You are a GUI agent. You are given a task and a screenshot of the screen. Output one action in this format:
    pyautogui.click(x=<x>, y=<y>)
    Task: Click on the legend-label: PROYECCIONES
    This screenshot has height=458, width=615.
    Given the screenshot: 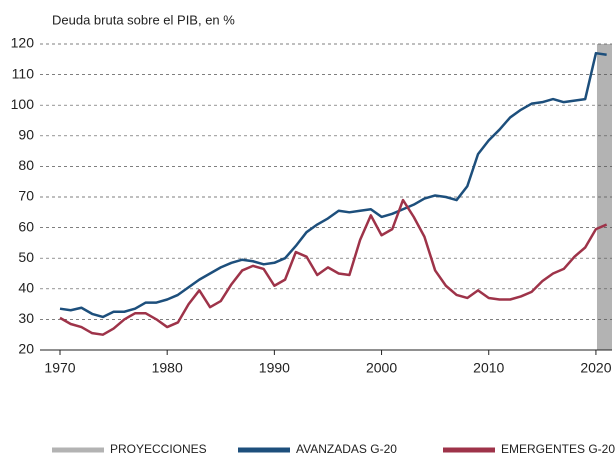 What is the action you would take?
    pyautogui.click(x=158, y=449)
    